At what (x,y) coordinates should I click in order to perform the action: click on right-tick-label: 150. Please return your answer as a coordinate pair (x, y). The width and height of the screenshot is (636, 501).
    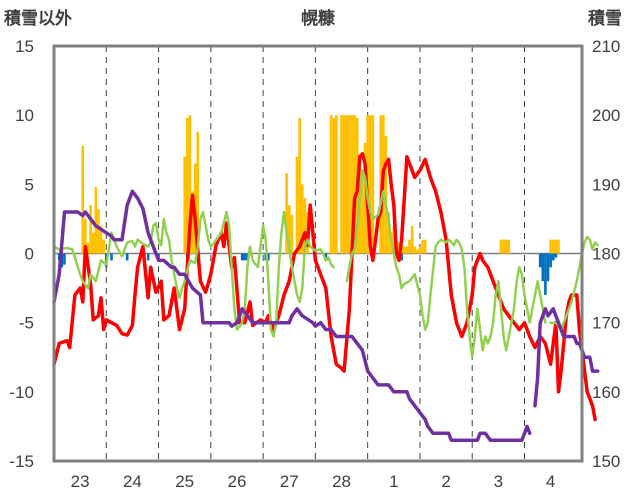
    Looking at the image, I should click on (606, 461).